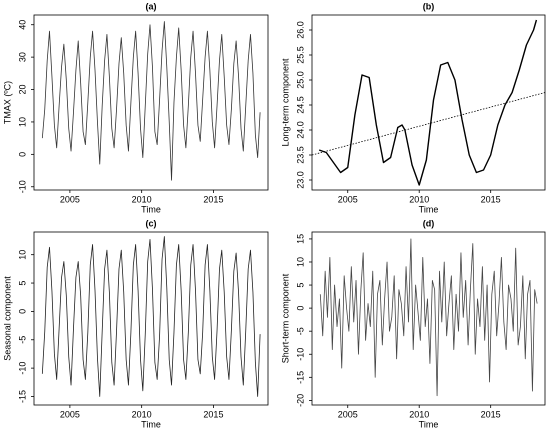 This screenshot has height=433, width=550. What do you see at coordinates (300, 80) in the screenshot?
I see `y-tick-label: 25.0` at bounding box center [300, 80].